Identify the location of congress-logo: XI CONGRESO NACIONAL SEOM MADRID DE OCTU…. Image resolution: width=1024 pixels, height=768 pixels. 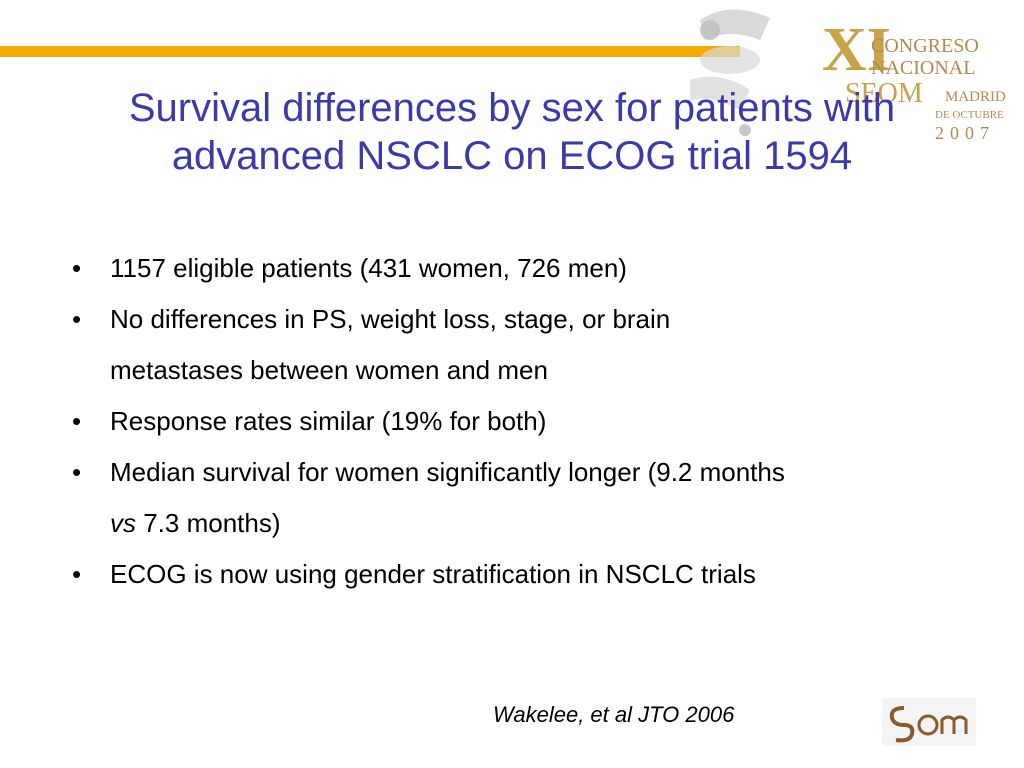
(857, 75).